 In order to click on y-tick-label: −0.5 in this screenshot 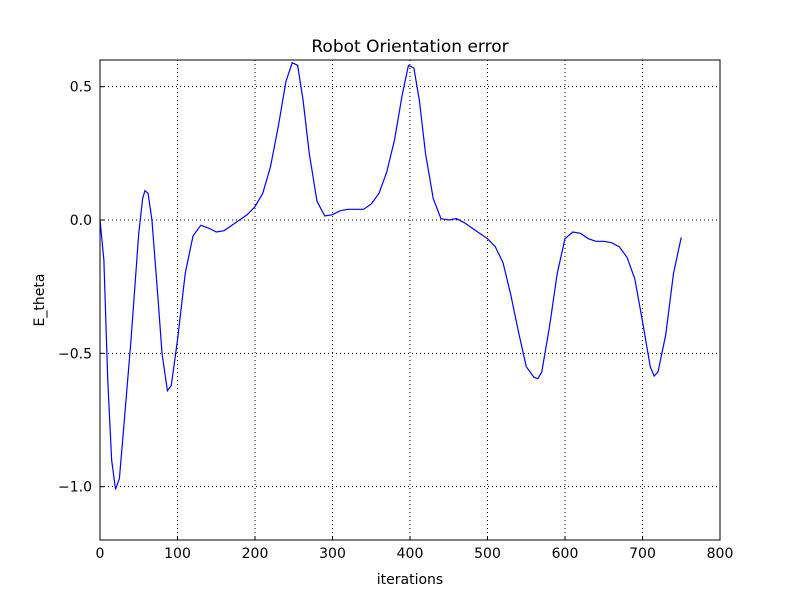, I will do `click(75, 354)`.